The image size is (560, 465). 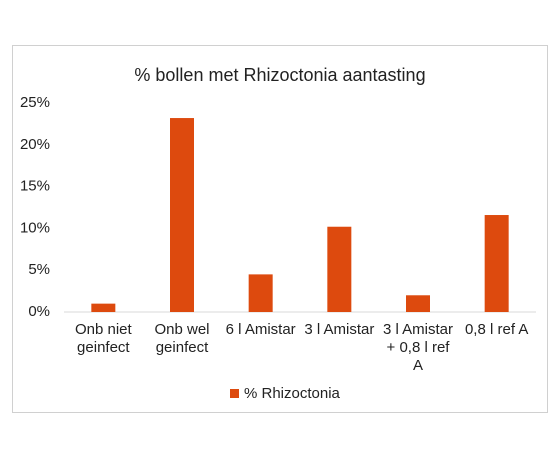 What do you see at coordinates (35, 144) in the screenshot?
I see `y-tick-label: 20%` at bounding box center [35, 144].